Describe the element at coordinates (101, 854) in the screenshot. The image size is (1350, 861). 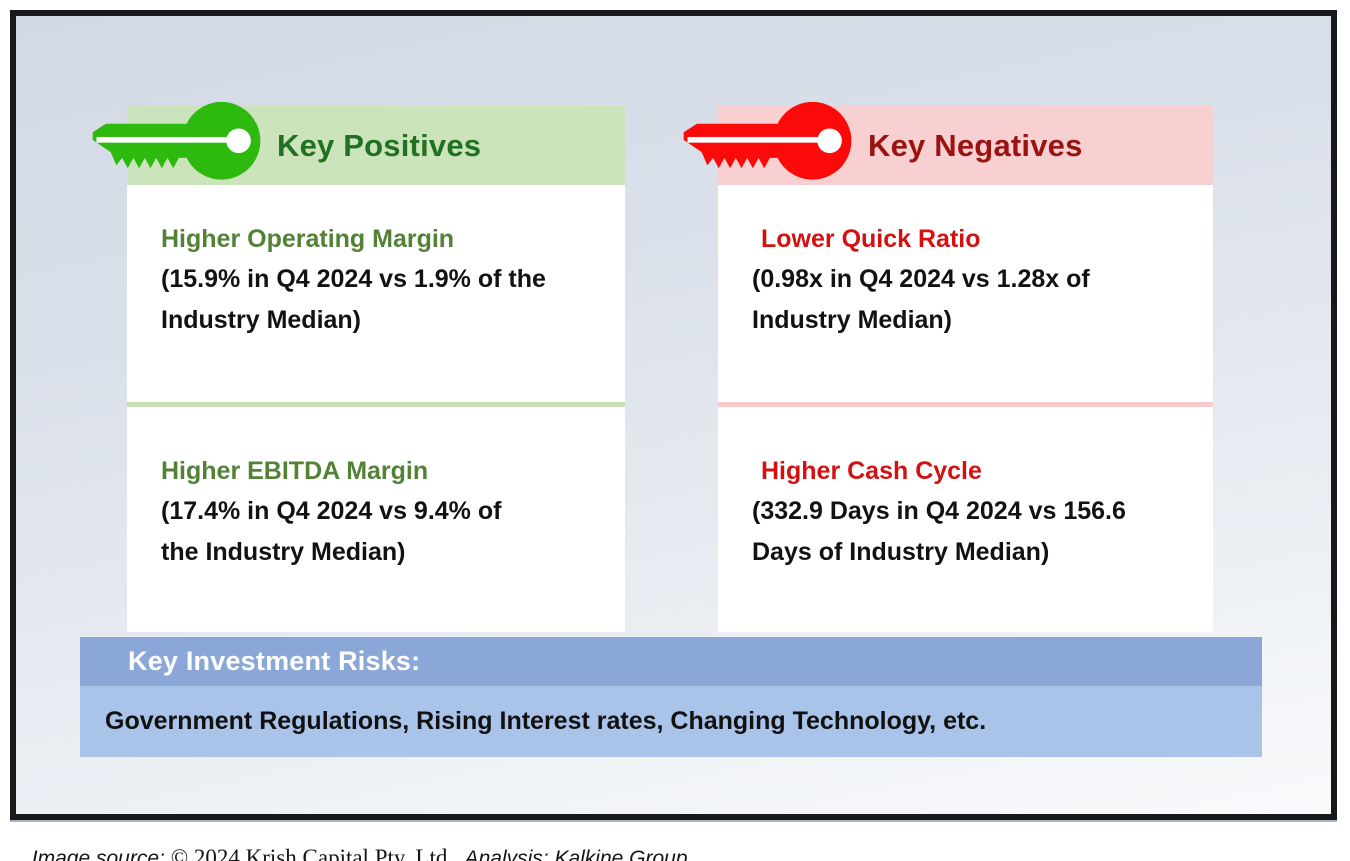
I see `image-source-label: Image source:` at that location.